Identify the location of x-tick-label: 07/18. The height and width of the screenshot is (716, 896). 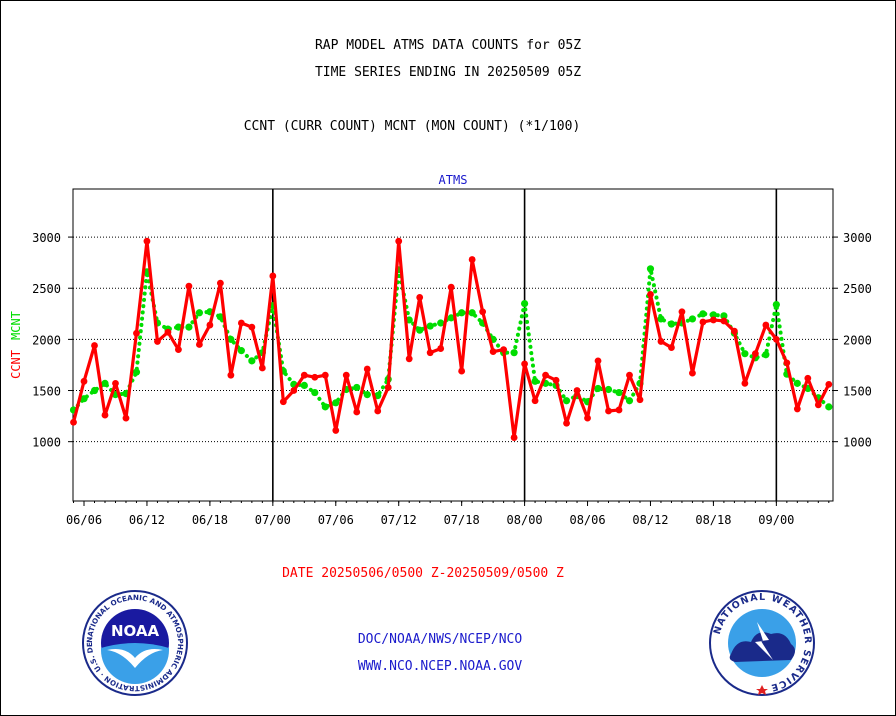
(462, 520).